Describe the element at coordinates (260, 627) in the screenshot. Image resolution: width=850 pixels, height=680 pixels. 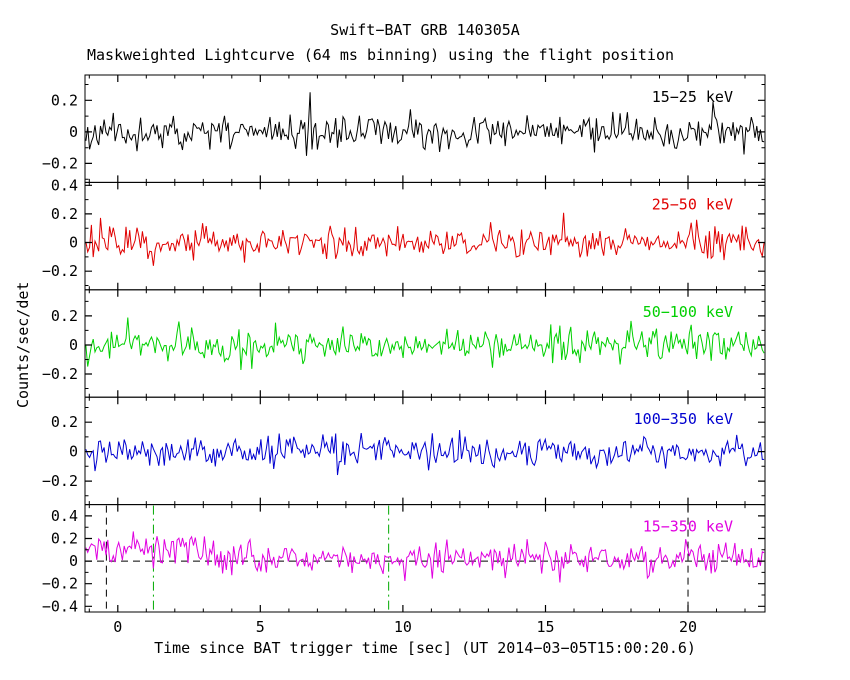
I see `x-tick-label-1: 5` at that location.